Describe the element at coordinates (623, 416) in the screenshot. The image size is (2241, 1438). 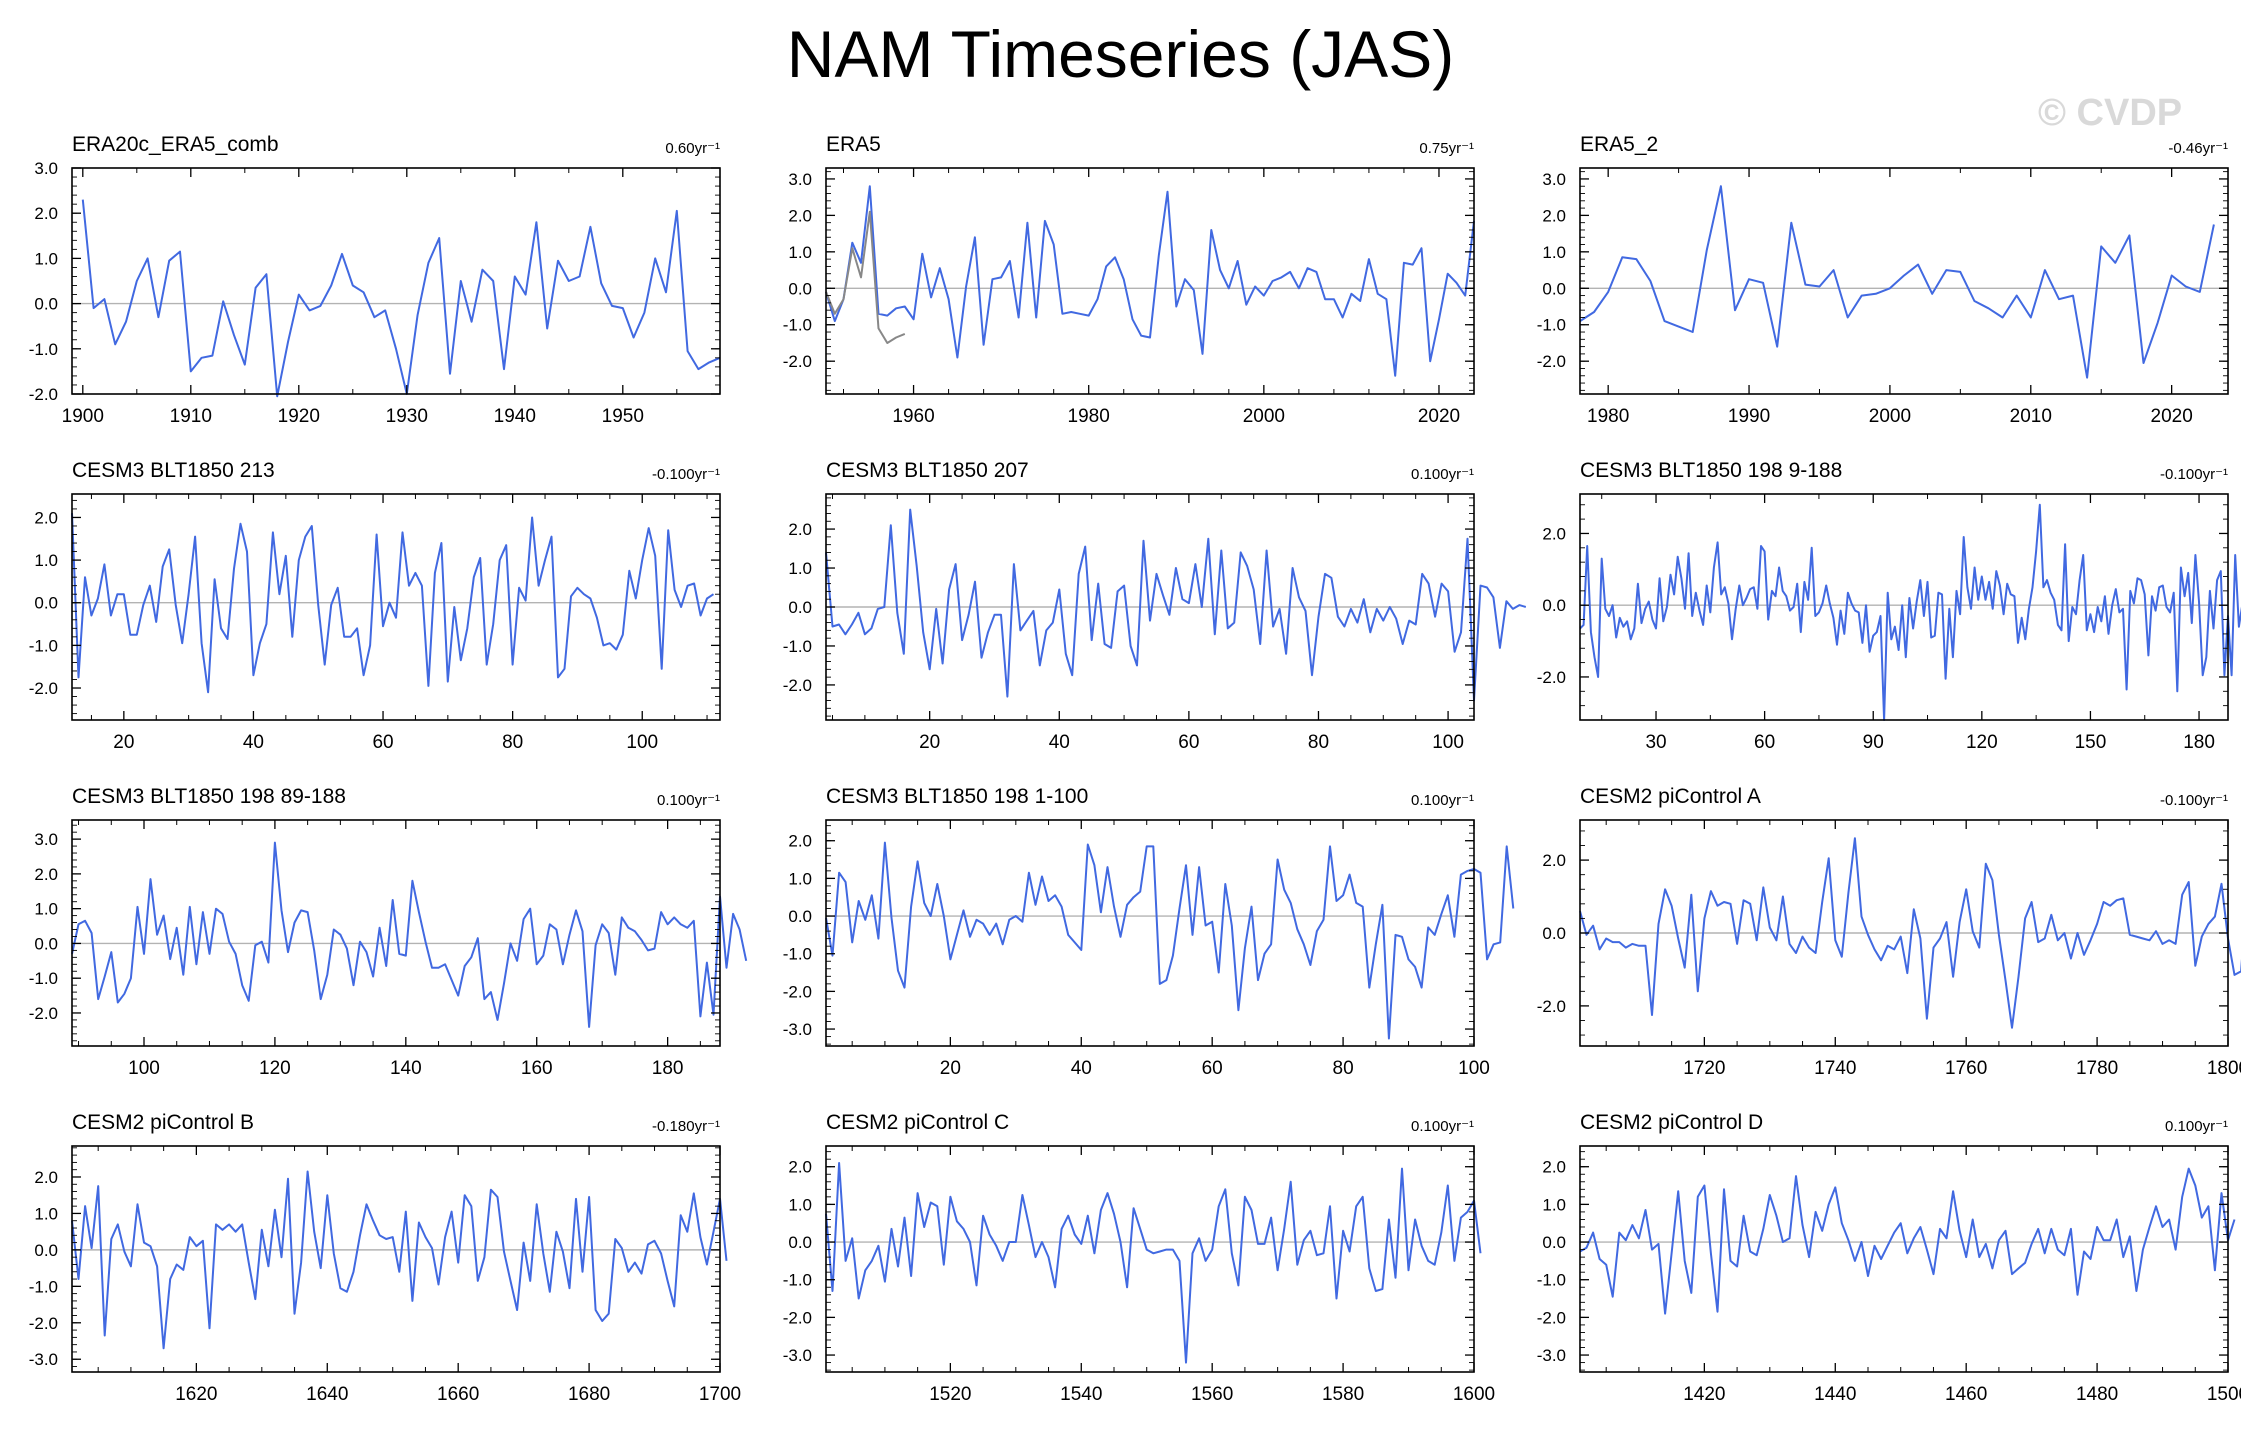
I see `x-tick-label: 1950` at that location.